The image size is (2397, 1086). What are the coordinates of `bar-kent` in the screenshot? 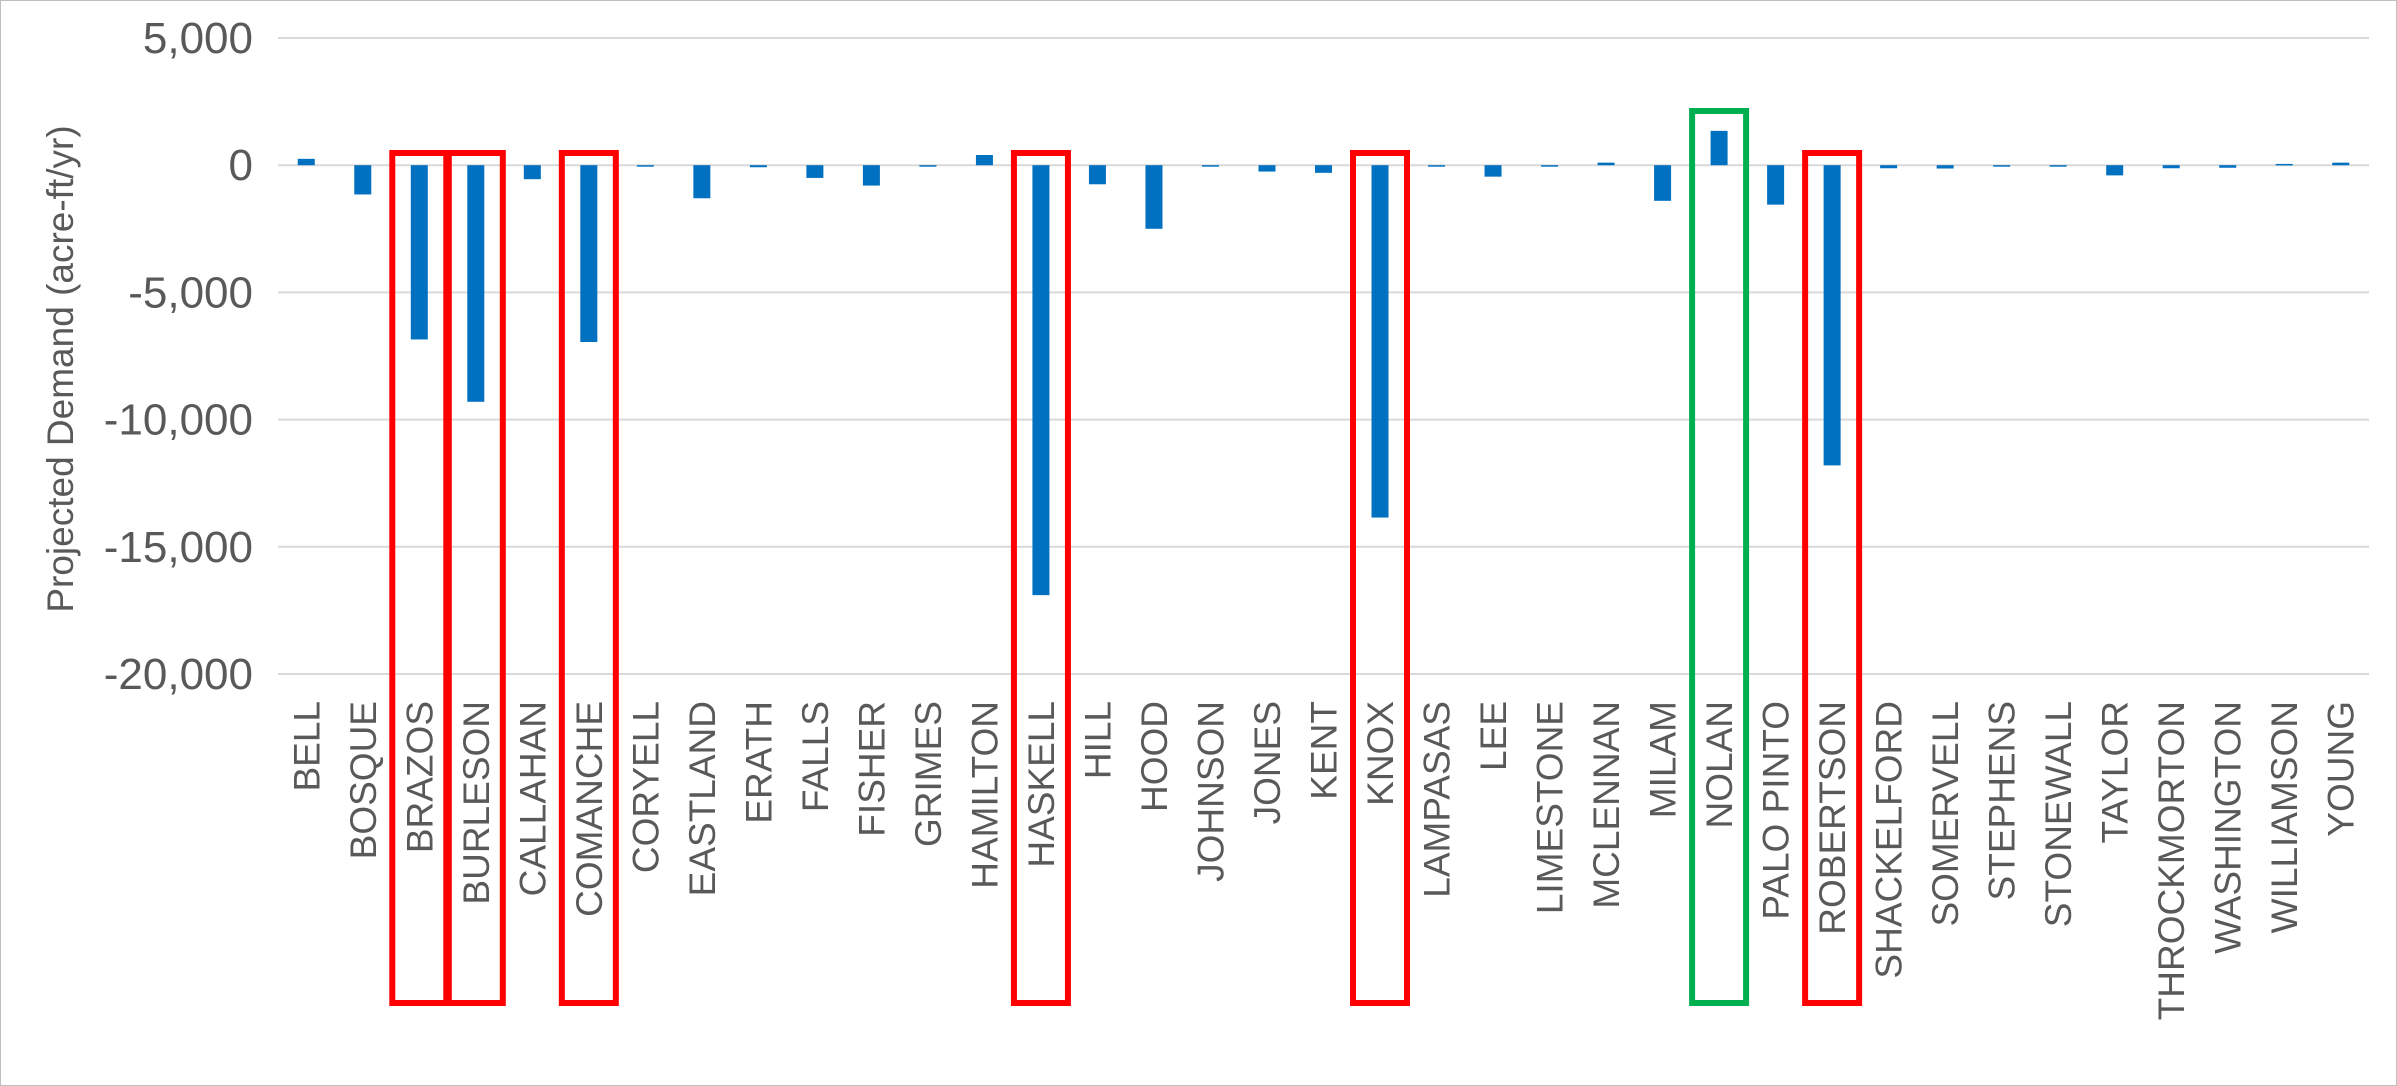 It's located at (1323, 169).